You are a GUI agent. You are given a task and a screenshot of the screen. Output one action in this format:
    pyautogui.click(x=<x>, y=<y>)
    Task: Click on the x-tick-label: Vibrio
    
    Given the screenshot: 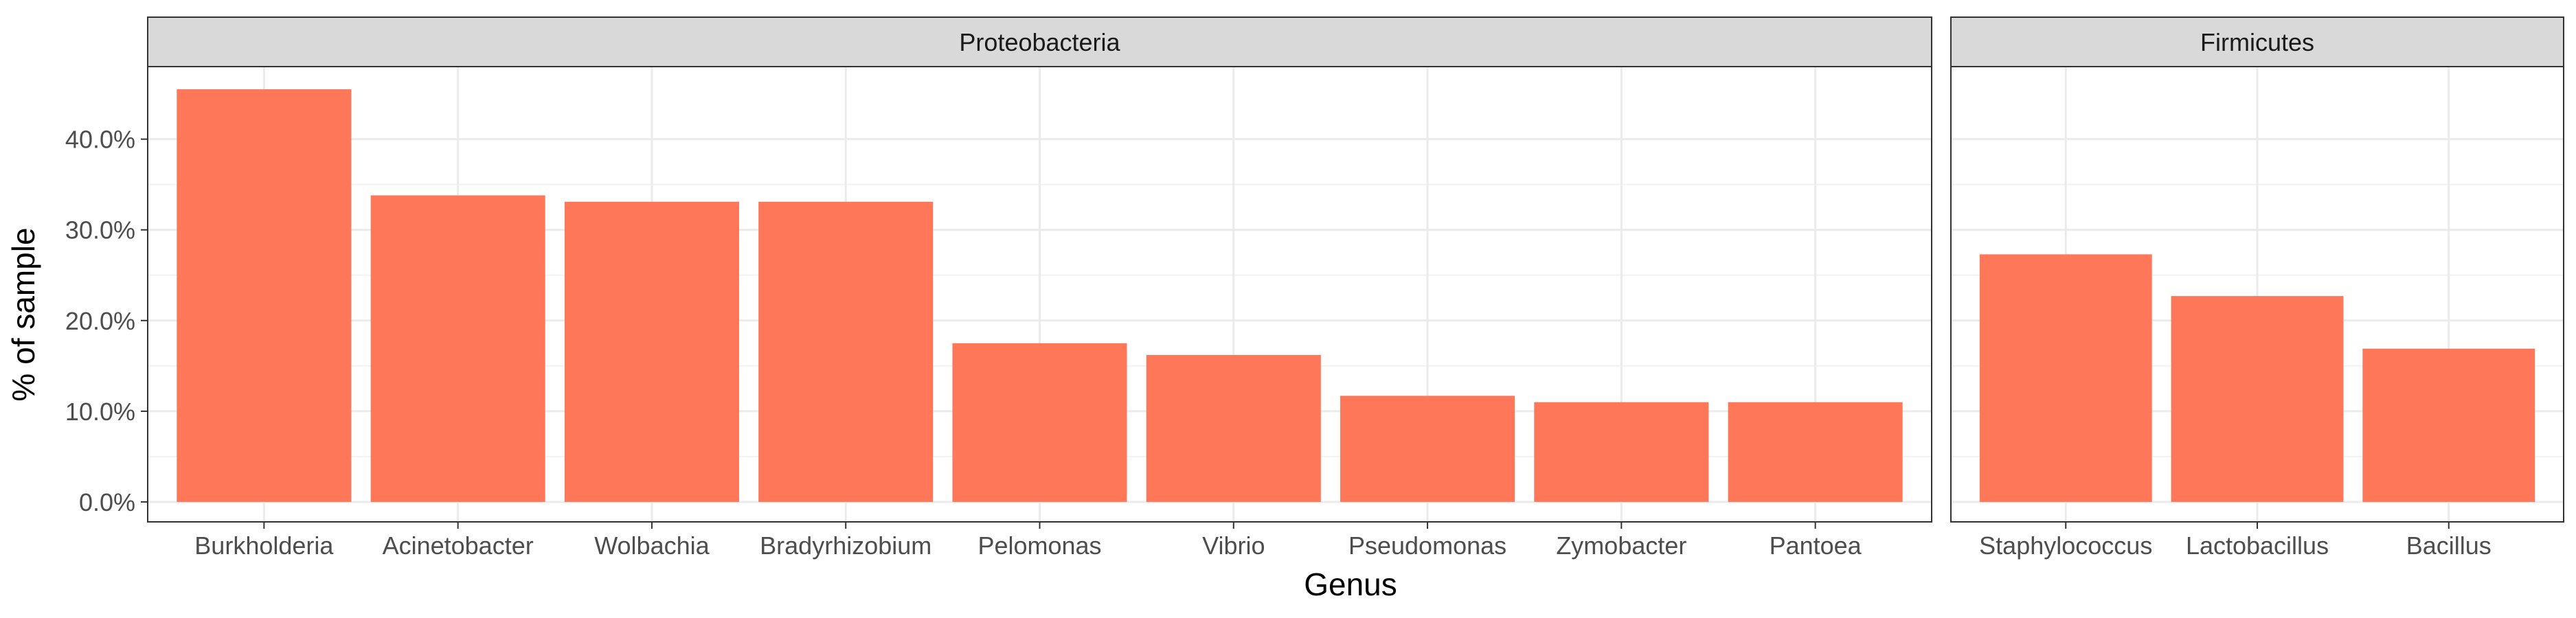 What is the action you would take?
    pyautogui.click(x=1233, y=545)
    